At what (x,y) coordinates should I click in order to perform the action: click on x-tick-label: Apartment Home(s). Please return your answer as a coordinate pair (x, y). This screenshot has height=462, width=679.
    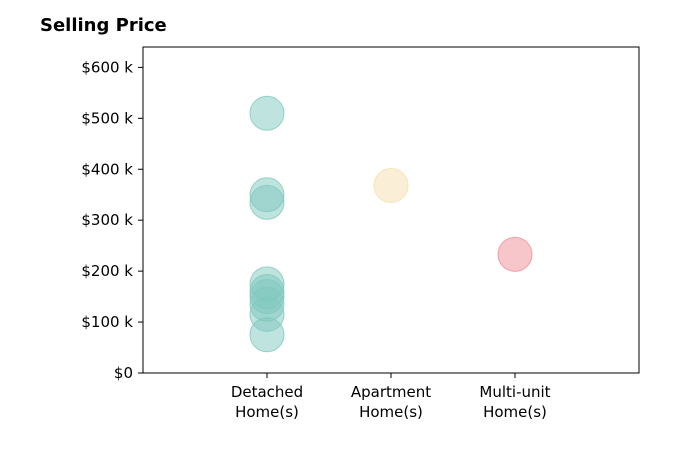
    Looking at the image, I should click on (391, 402).